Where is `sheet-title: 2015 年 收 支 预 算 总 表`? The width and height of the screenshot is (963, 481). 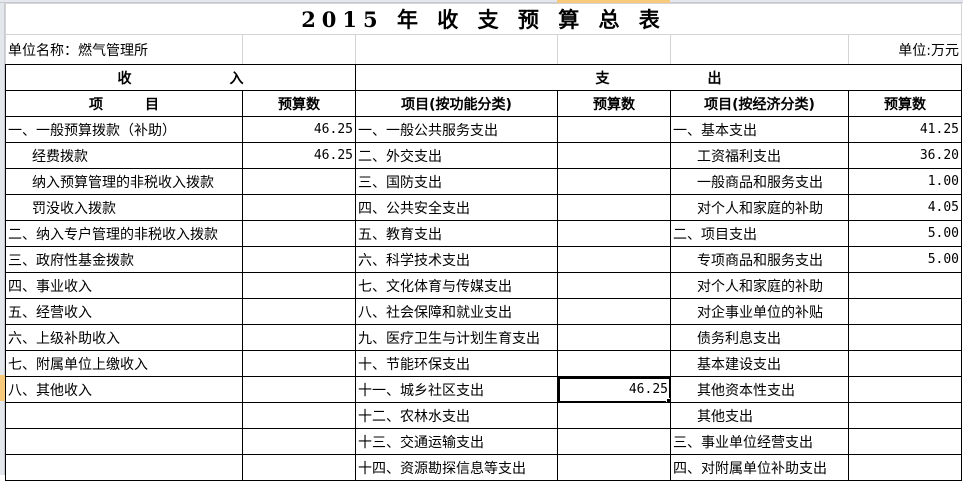
sheet-title: 2015 年 收 支 预 算 总 表 is located at coordinates (483, 19).